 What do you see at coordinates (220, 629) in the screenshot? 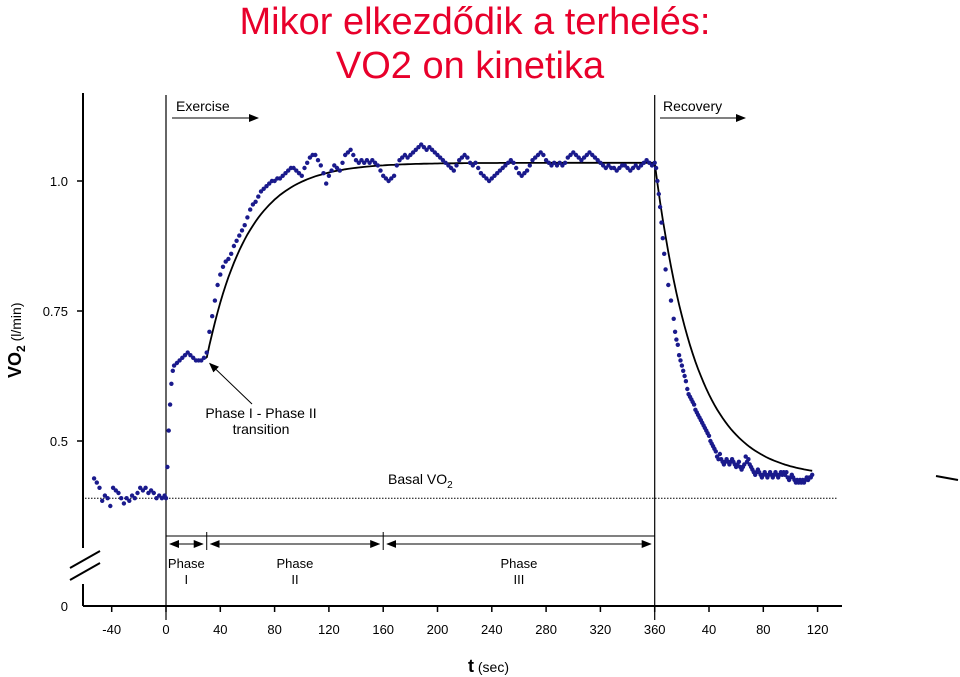
I see `x-tick-label: 40` at bounding box center [220, 629].